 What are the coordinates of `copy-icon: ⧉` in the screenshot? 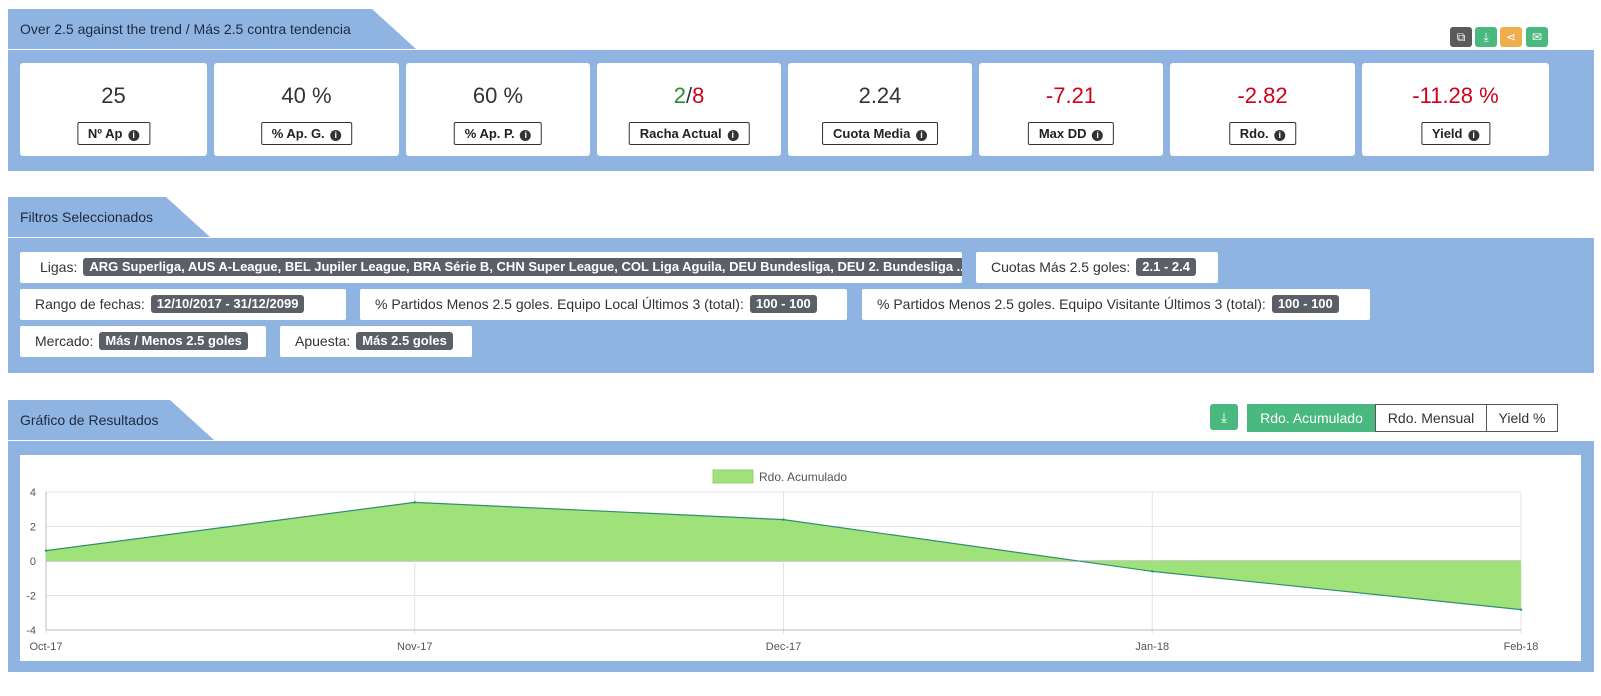 It's located at (1461, 37).